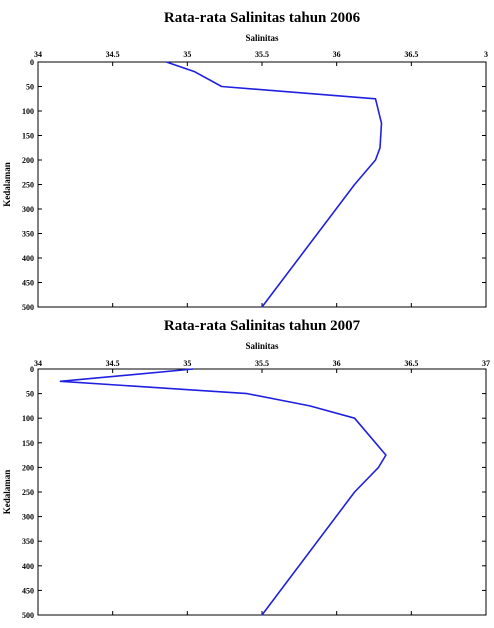 The image size is (494, 628). Describe the element at coordinates (262, 18) in the screenshot. I see `chart-title: Rata-rata Salinitas tahun 2006` at that location.